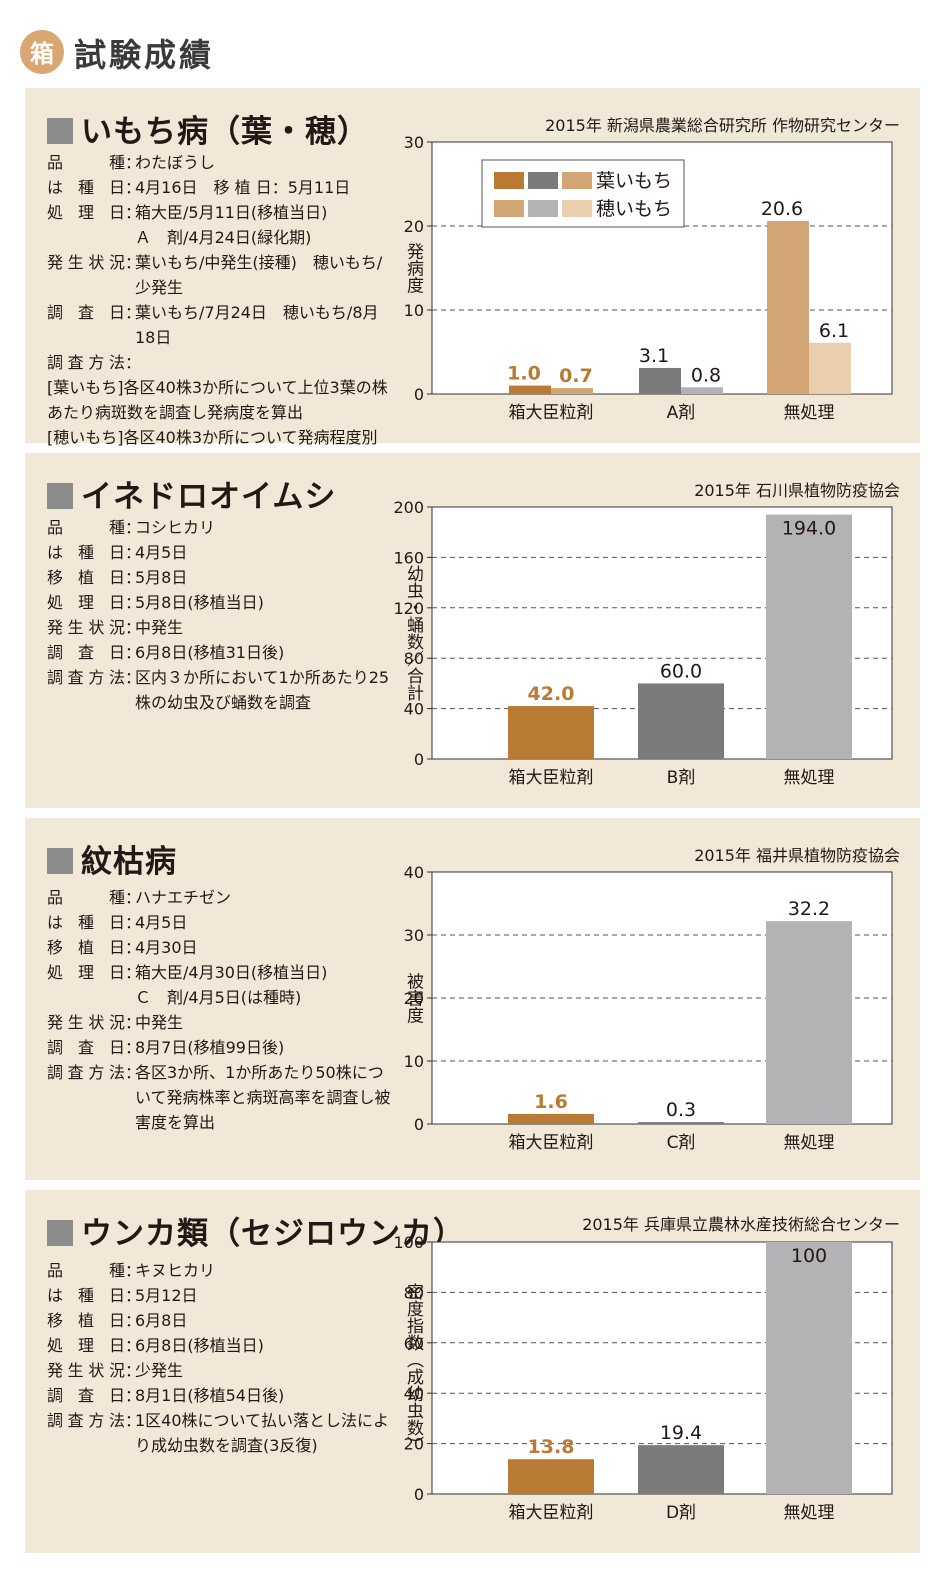 The image size is (950, 1577). Describe the element at coordinates (706, 375) in the screenshot. I see `data-label: 0.8` at that location.